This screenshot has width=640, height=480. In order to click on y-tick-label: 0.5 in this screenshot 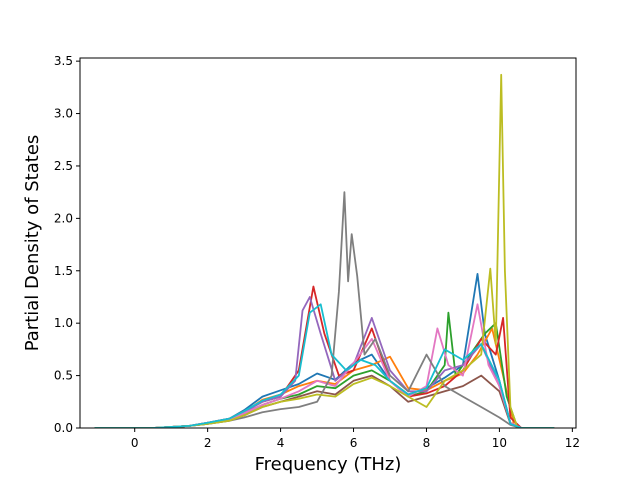, I will do `click(63, 376)`.